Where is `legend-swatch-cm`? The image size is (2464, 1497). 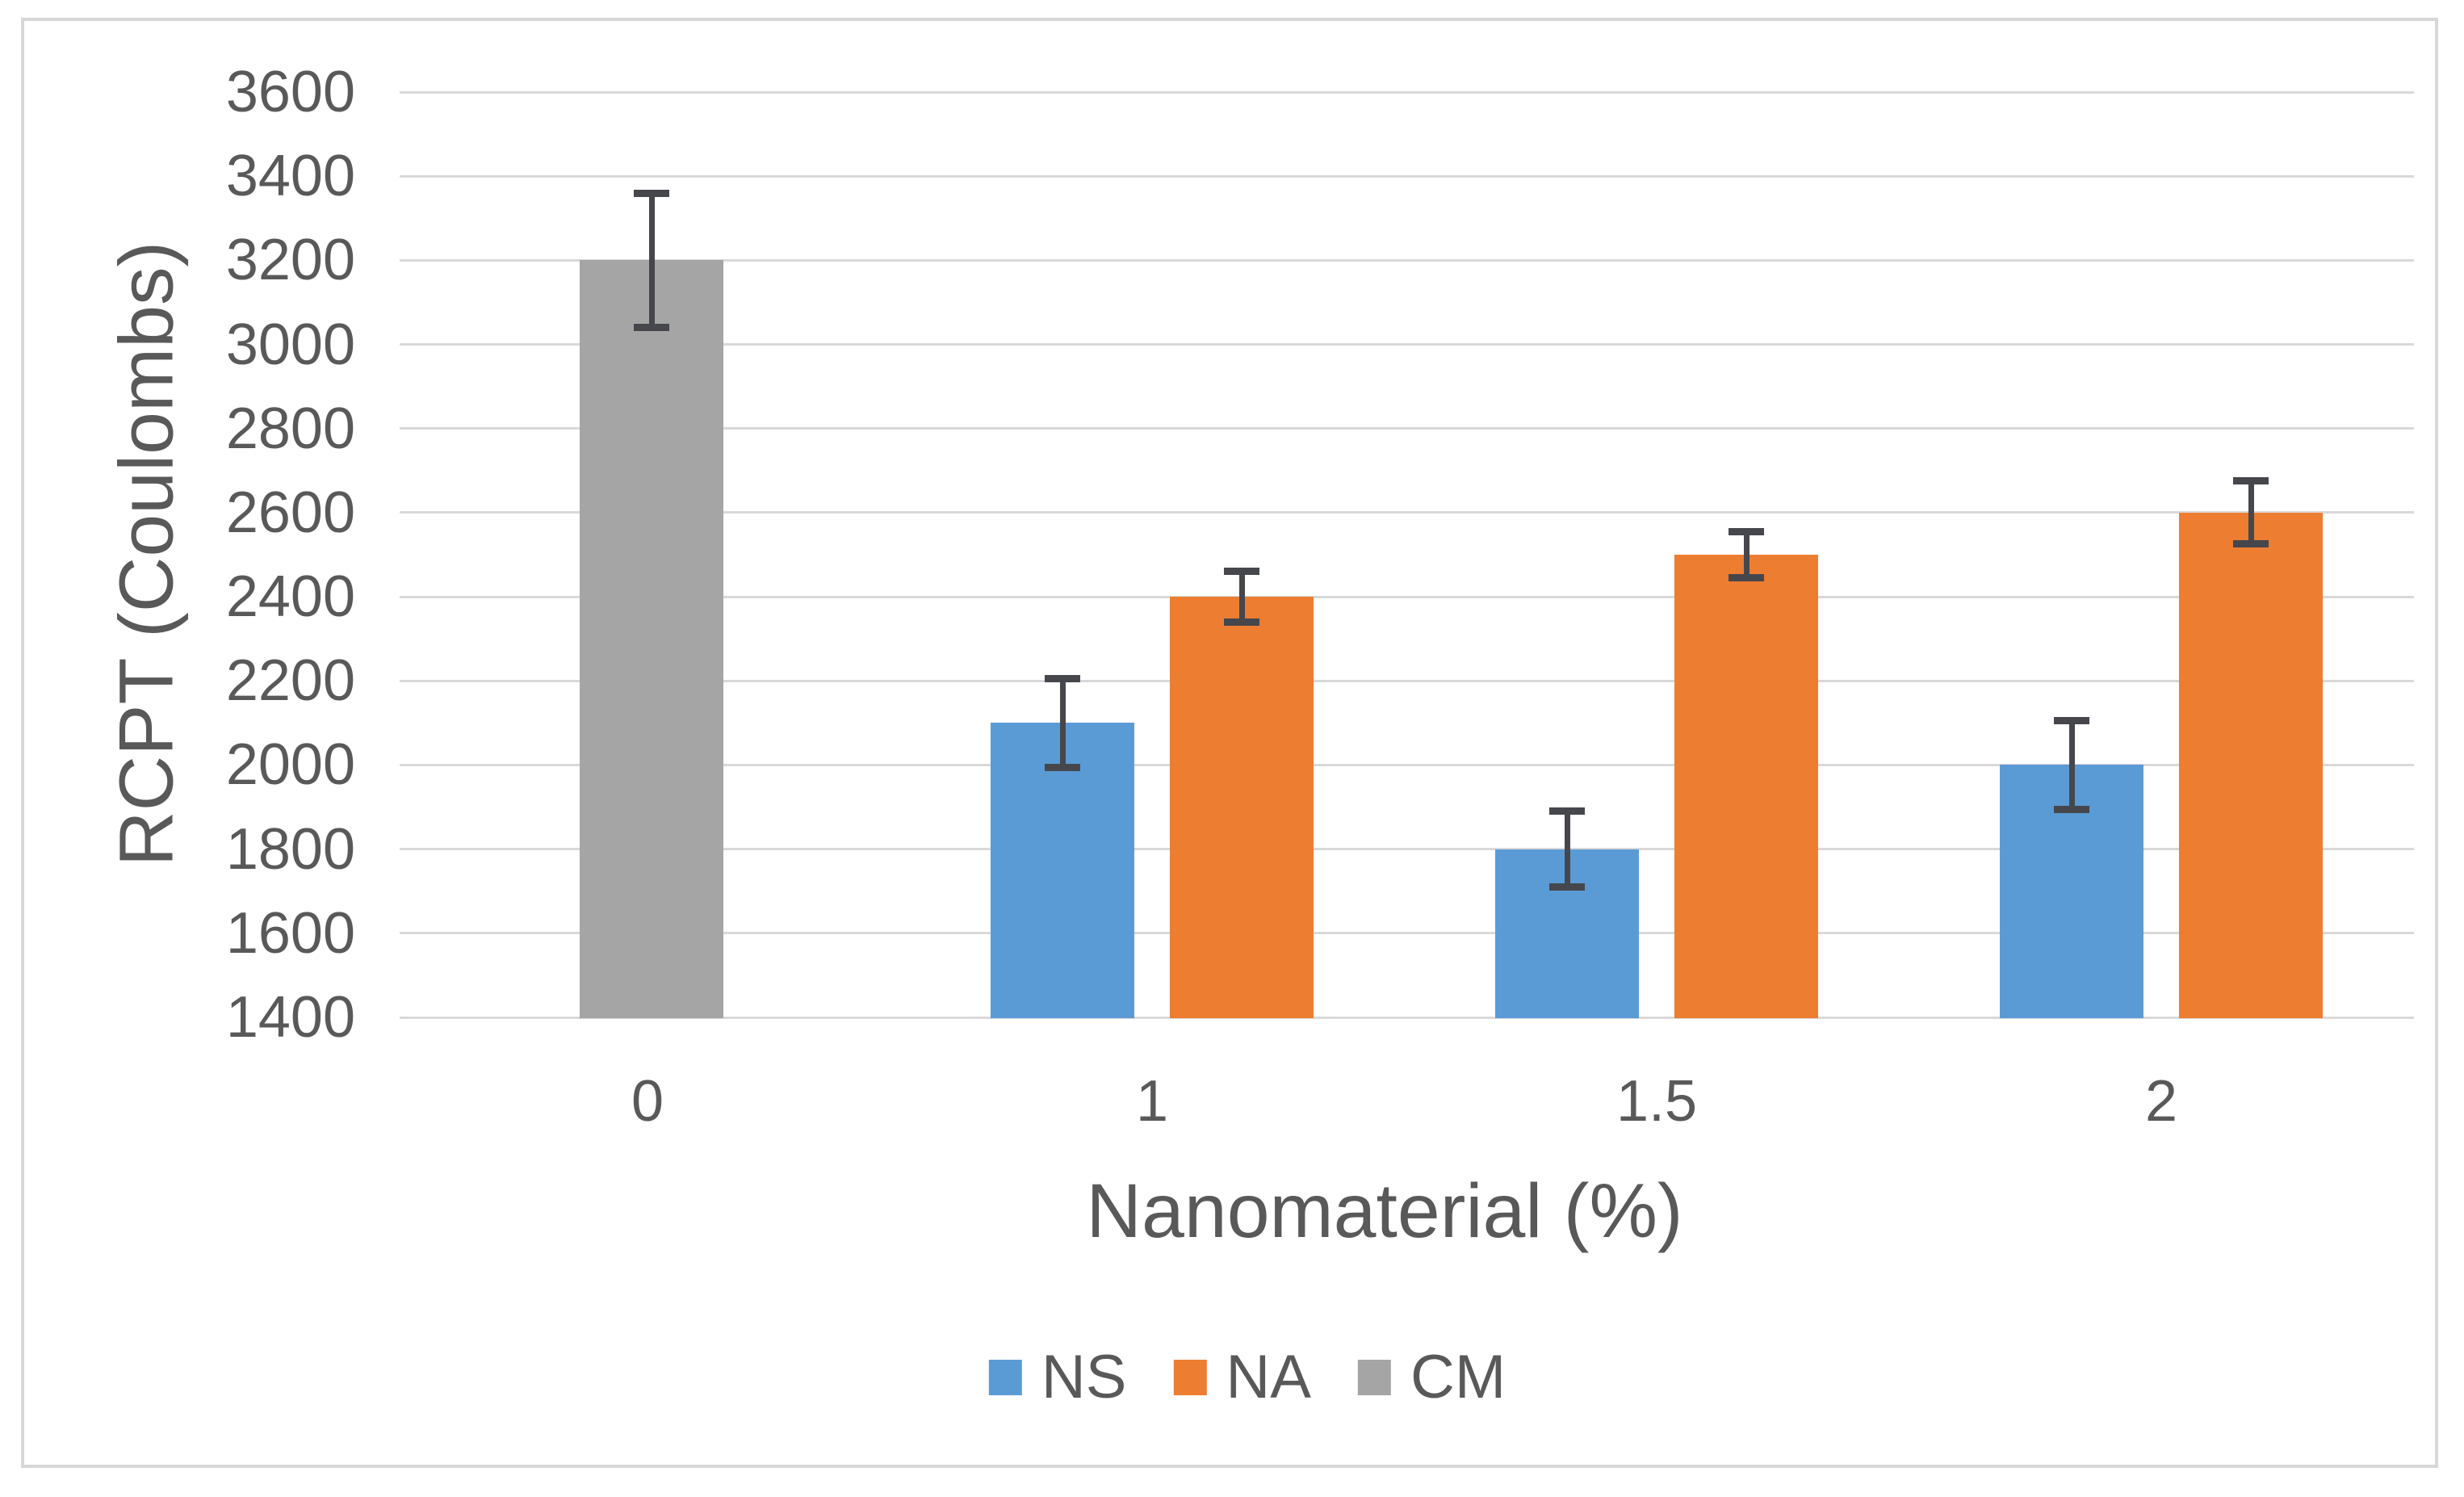
legend-swatch-cm is located at coordinates (1374, 1377).